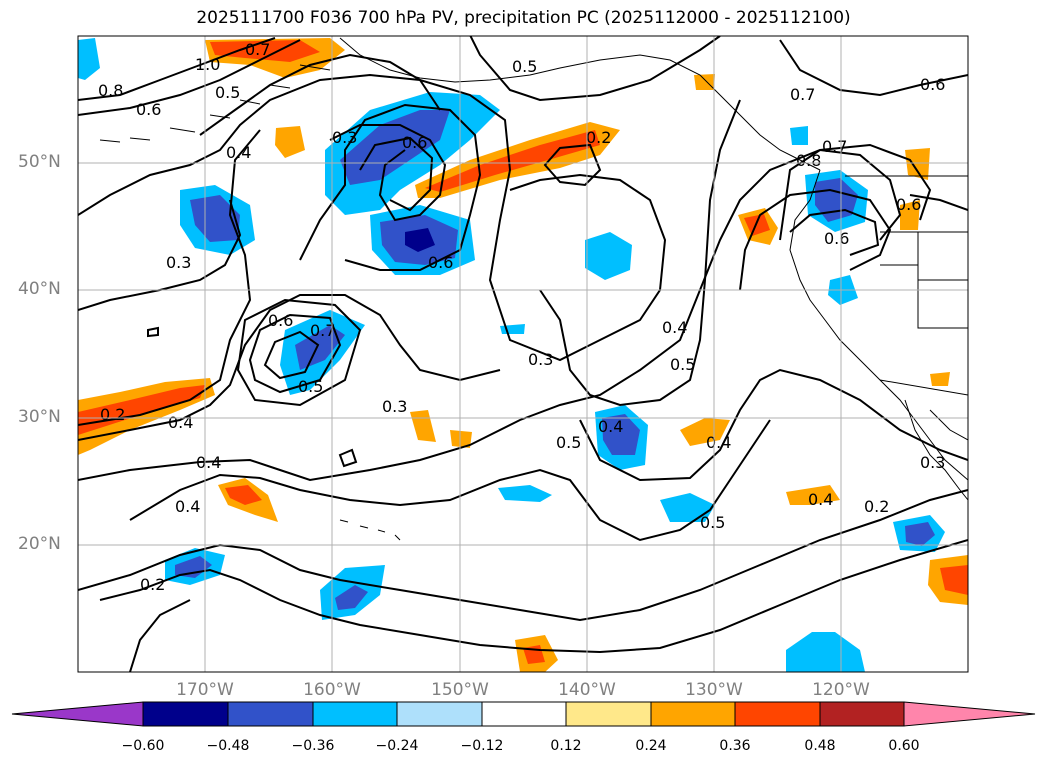 The height and width of the screenshot is (765, 1047). Describe the element at coordinates (332, 690) in the screenshot. I see `lon-label: 160°W` at that location.